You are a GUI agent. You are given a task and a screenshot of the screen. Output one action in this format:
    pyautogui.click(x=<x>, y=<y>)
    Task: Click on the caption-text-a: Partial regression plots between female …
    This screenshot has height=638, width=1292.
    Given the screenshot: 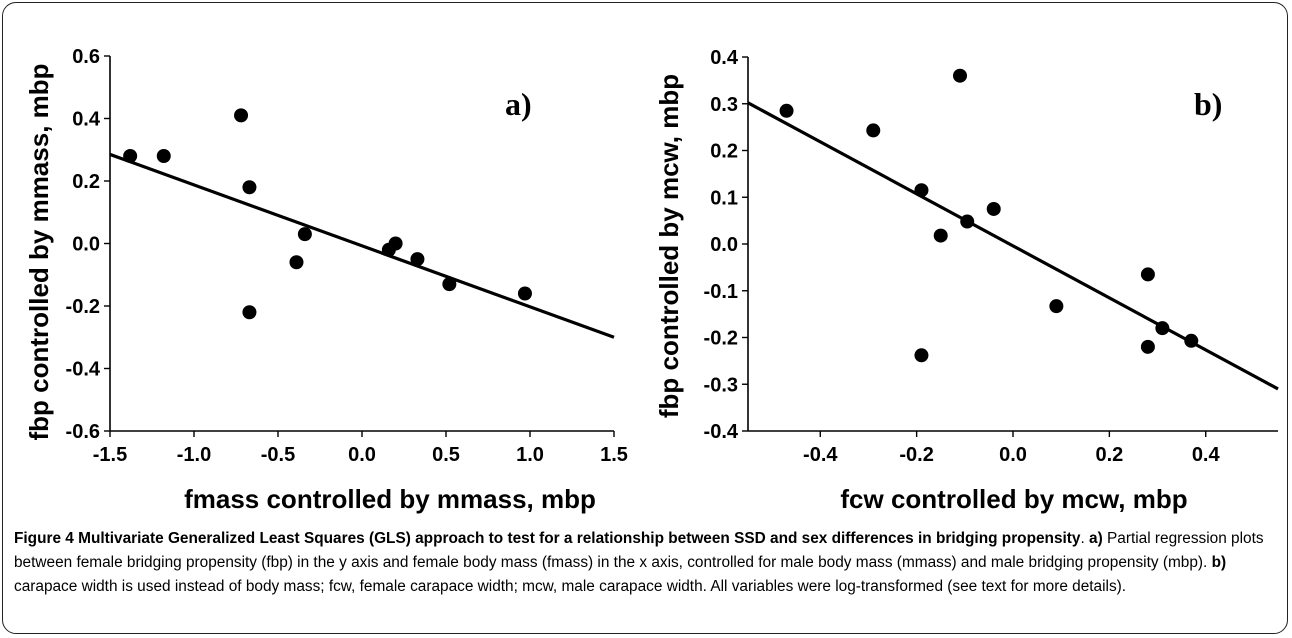 What is the action you would take?
    pyautogui.click(x=639, y=550)
    